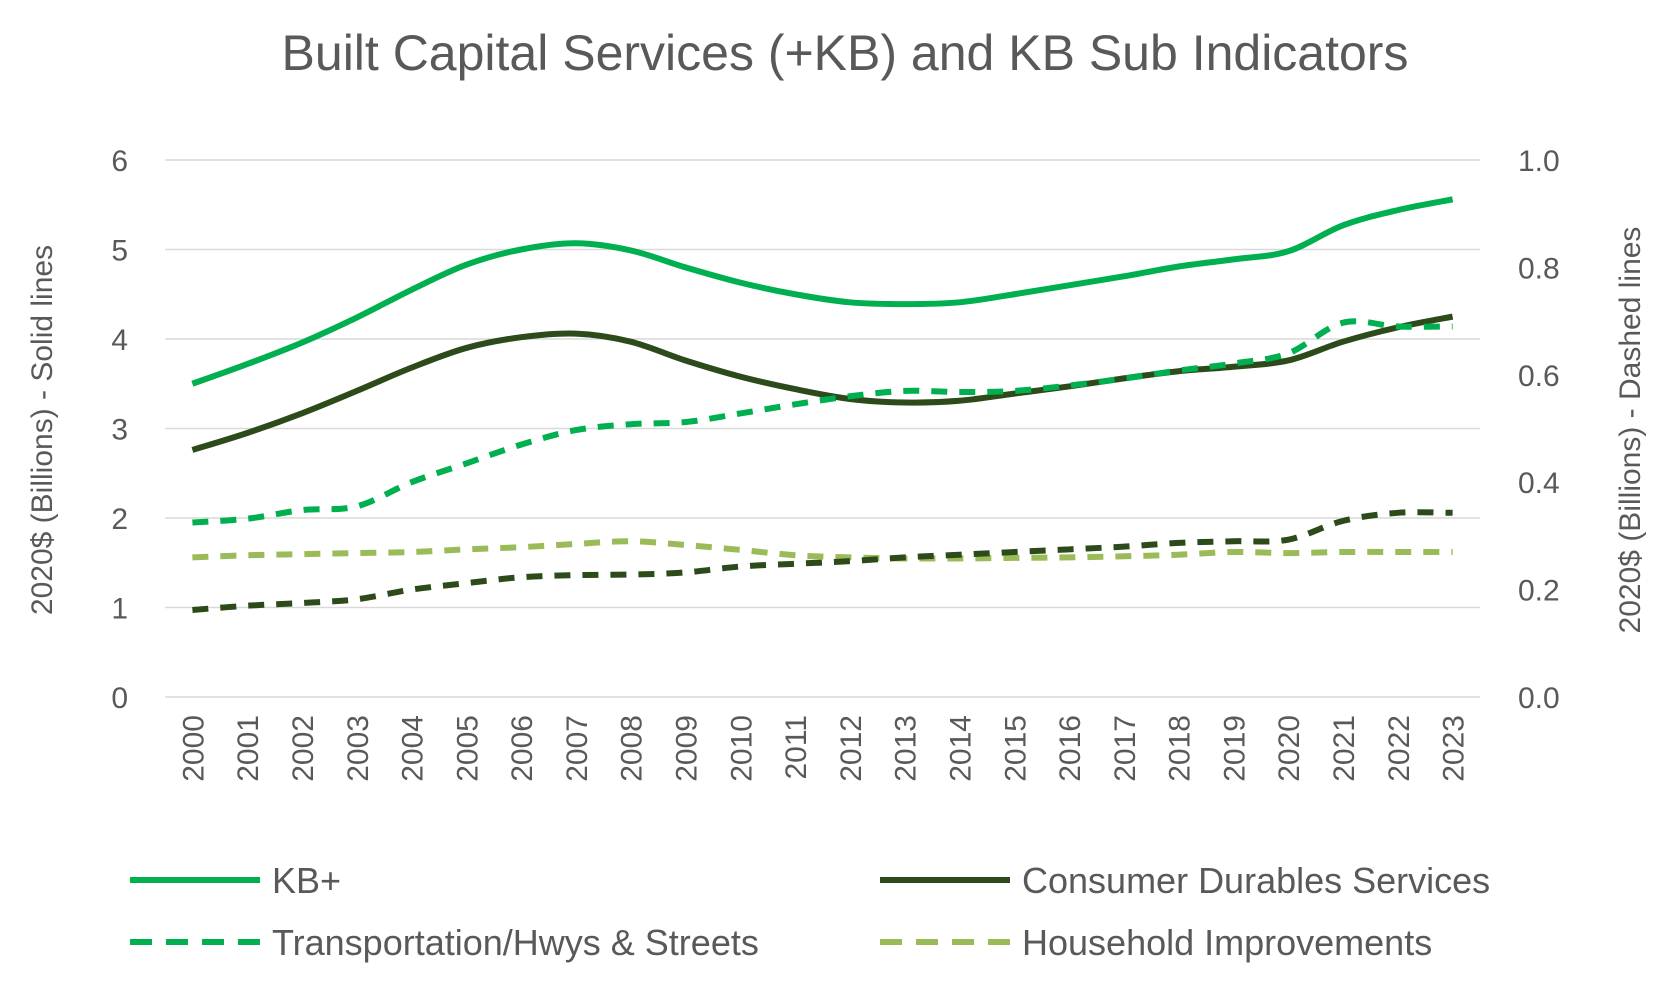 This screenshot has height=983, width=1675. Describe the element at coordinates (42, 430) in the screenshot. I see `left-axis-title: 2020$ (Billions) - Solid lines` at that location.